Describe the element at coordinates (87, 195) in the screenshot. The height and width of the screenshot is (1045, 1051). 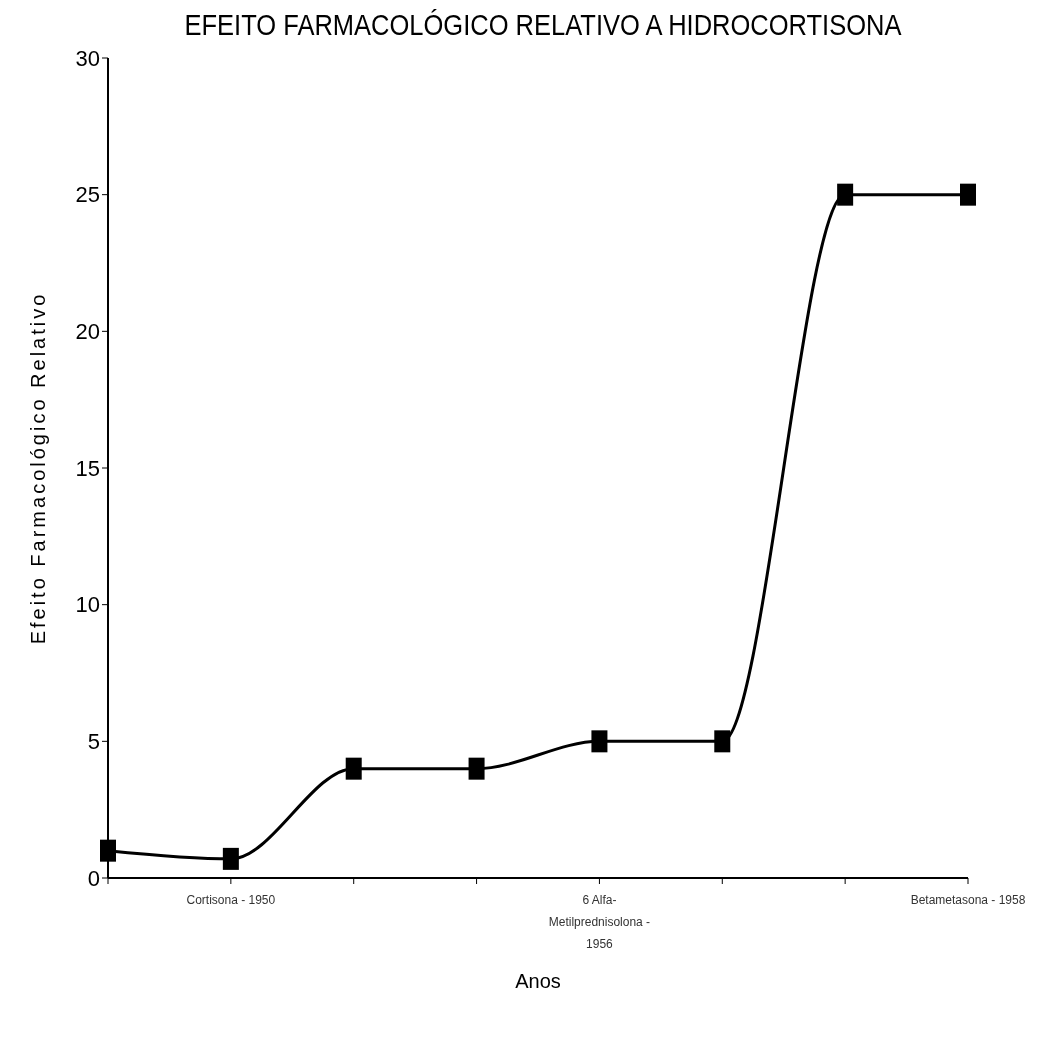
I see `y-tick-label: 25` at that location.